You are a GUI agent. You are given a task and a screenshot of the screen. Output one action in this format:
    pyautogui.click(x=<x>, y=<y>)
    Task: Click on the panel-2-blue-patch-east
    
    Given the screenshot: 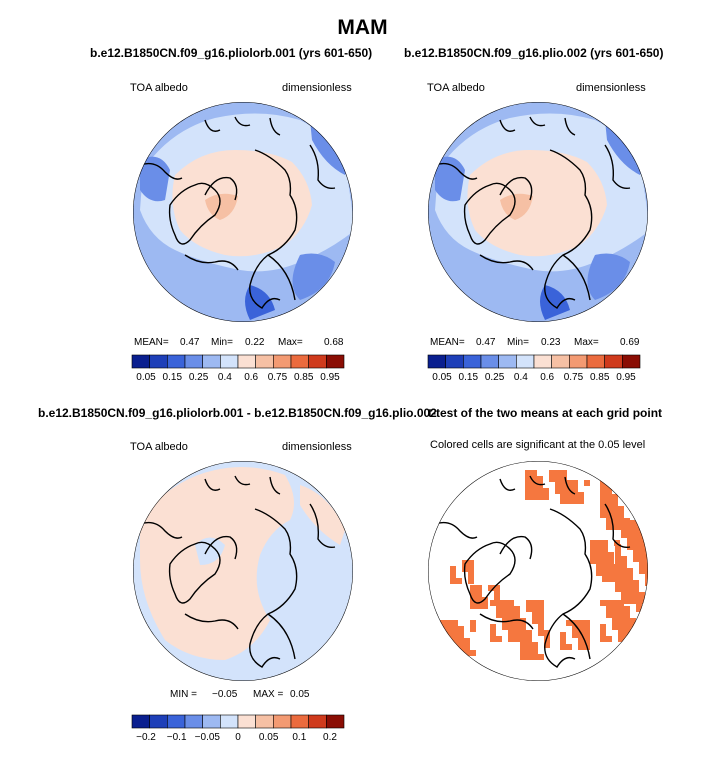 What is the action you would take?
    pyautogui.click(x=608, y=276)
    